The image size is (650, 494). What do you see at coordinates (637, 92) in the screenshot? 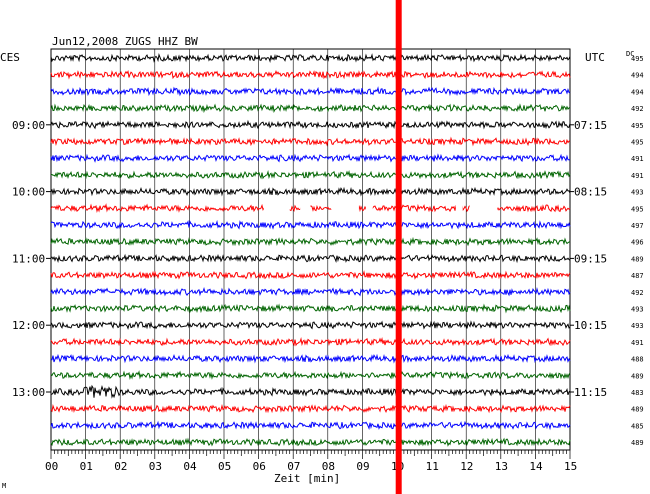
I see `dc-value-2: 494` at bounding box center [637, 92].